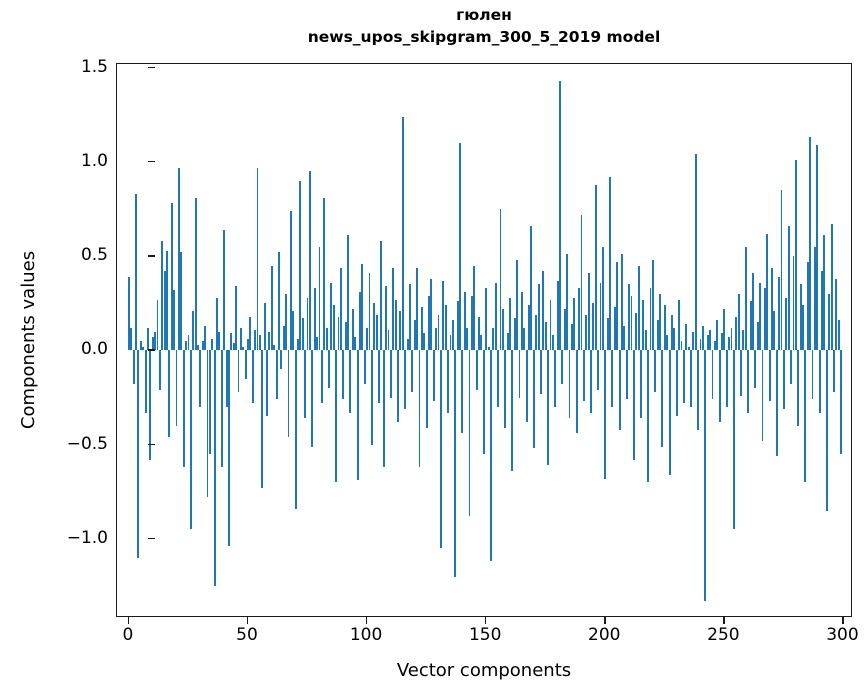 Image resolution: width=867 pixels, height=696 pixels. I want to click on y-tick-label: −0.5, so click(87, 443).